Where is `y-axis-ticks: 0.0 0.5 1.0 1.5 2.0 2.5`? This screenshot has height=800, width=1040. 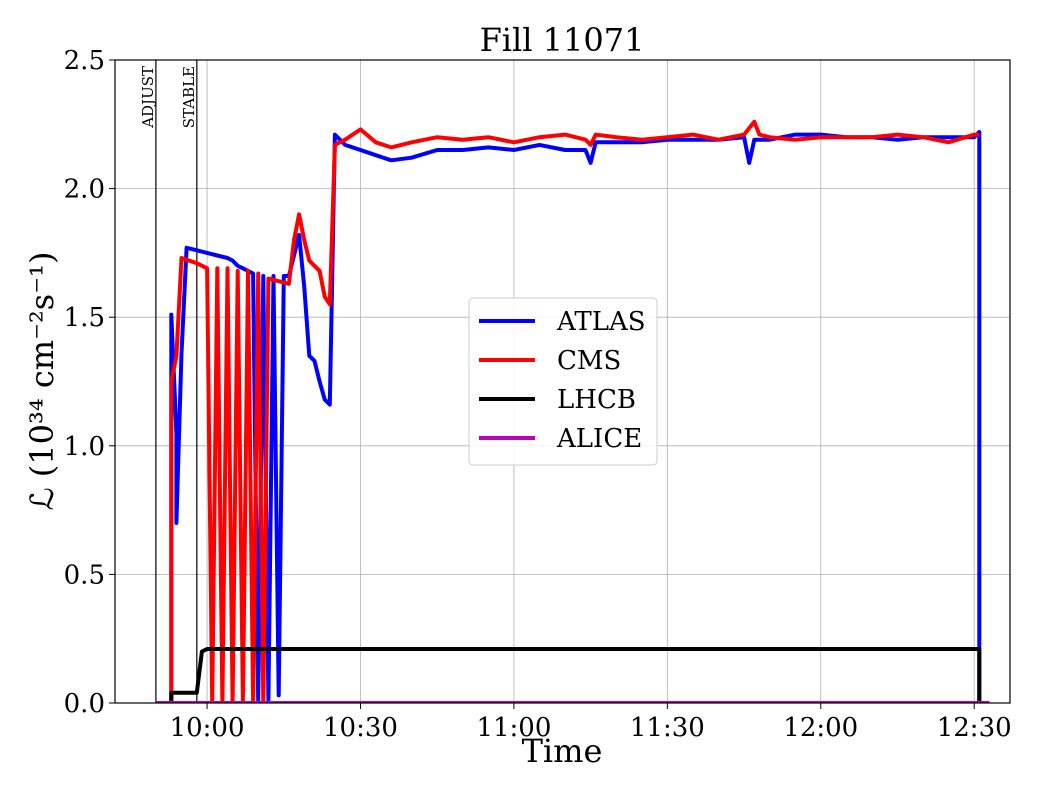 y-axis-ticks: 0.0 0.5 1.0 1.5 2.0 2.5 is located at coordinates (89, 382).